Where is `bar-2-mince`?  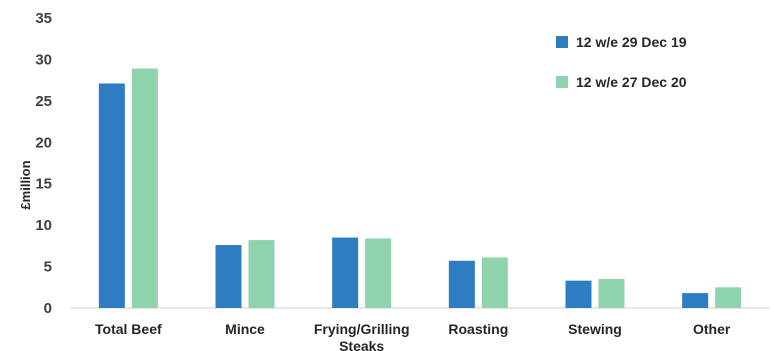 bar-2-mince is located at coordinates (261, 274).